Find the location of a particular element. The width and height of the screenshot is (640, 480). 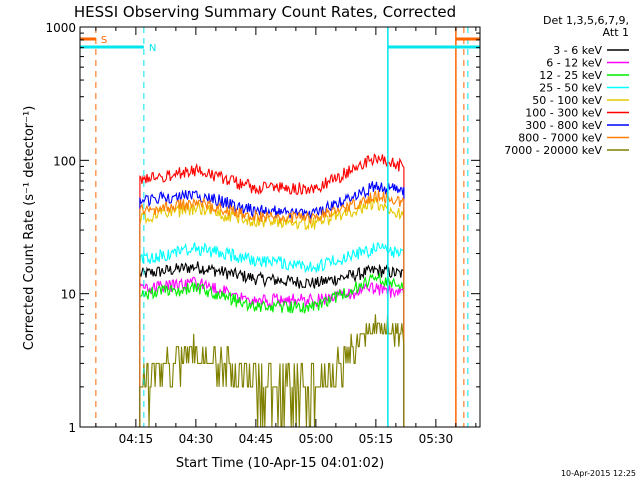

legend-label-0: 3 - 6 keV is located at coordinates (577, 50).